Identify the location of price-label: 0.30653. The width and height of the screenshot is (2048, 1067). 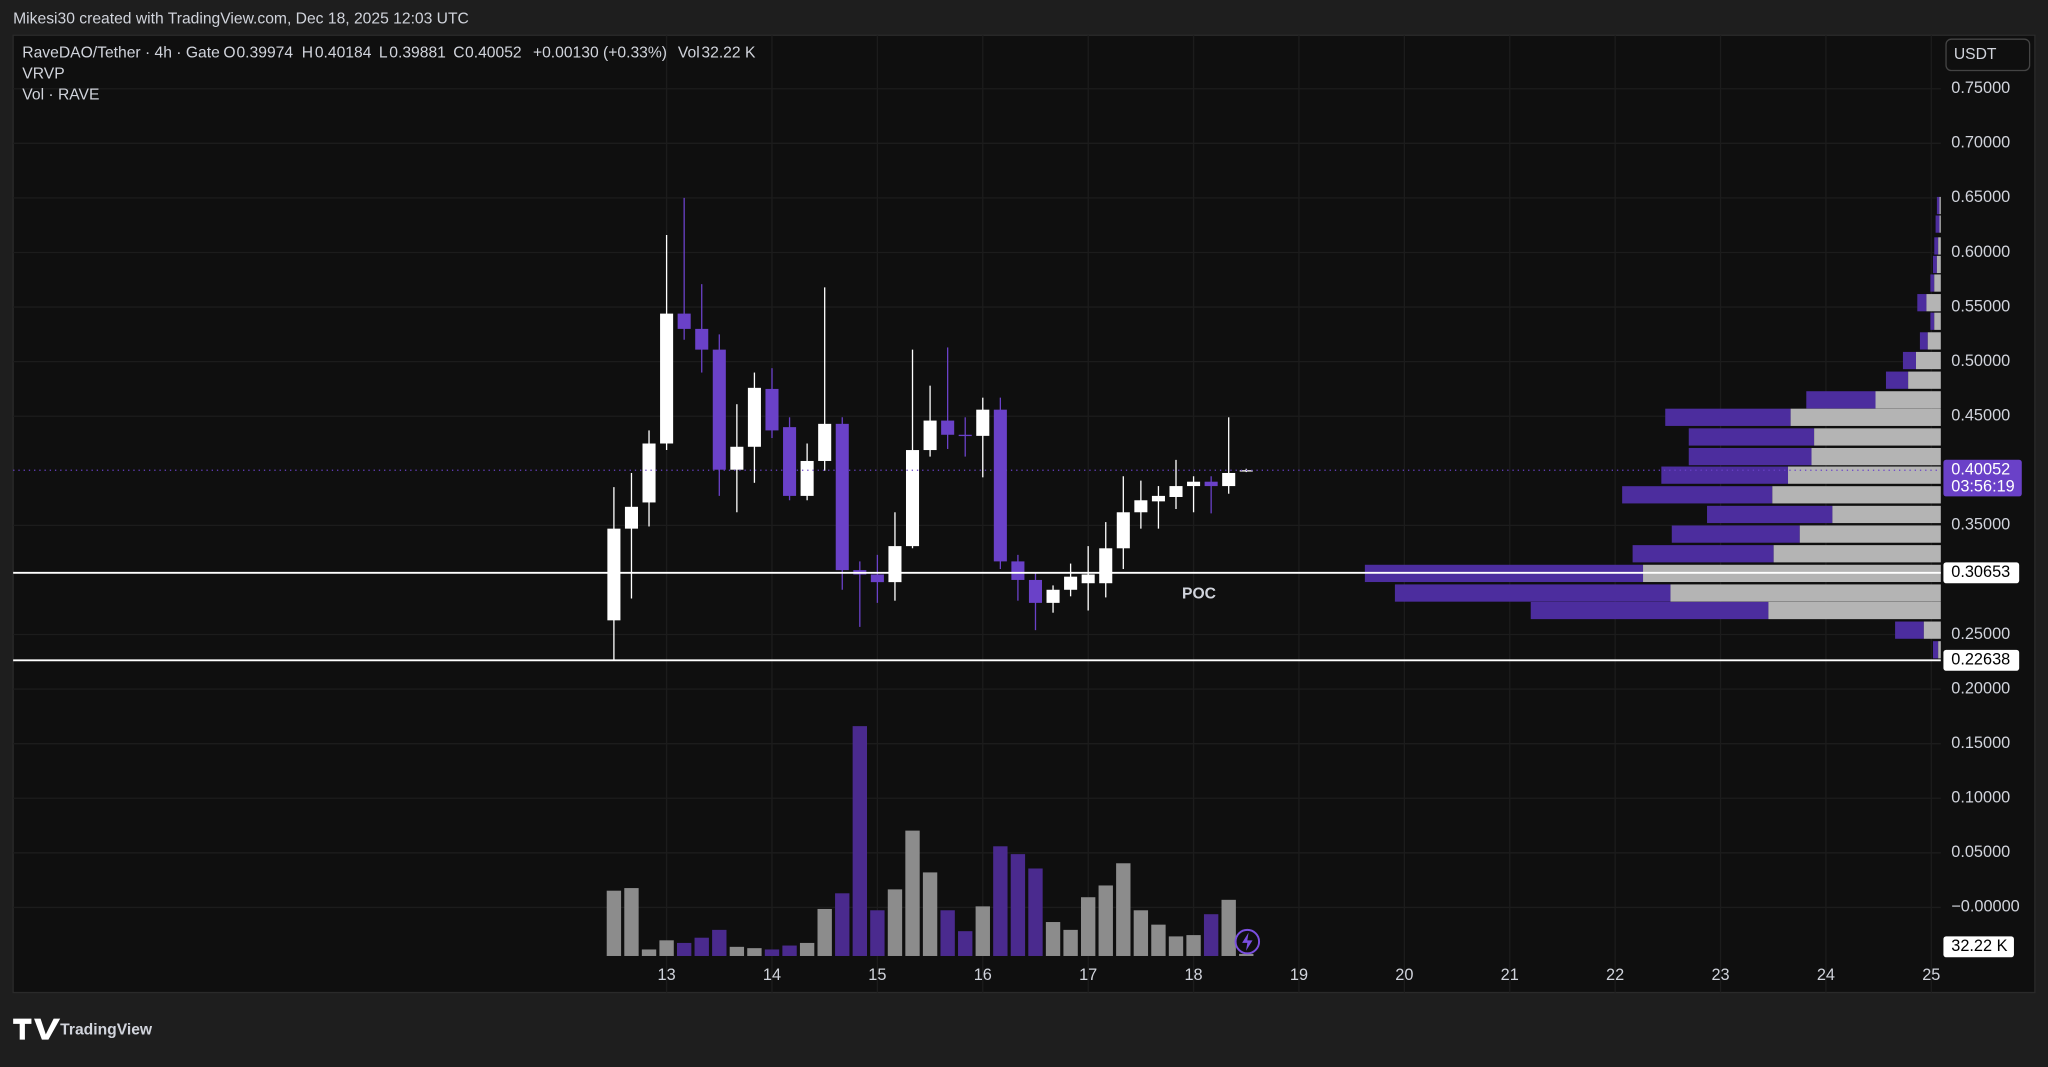
(1980, 572).